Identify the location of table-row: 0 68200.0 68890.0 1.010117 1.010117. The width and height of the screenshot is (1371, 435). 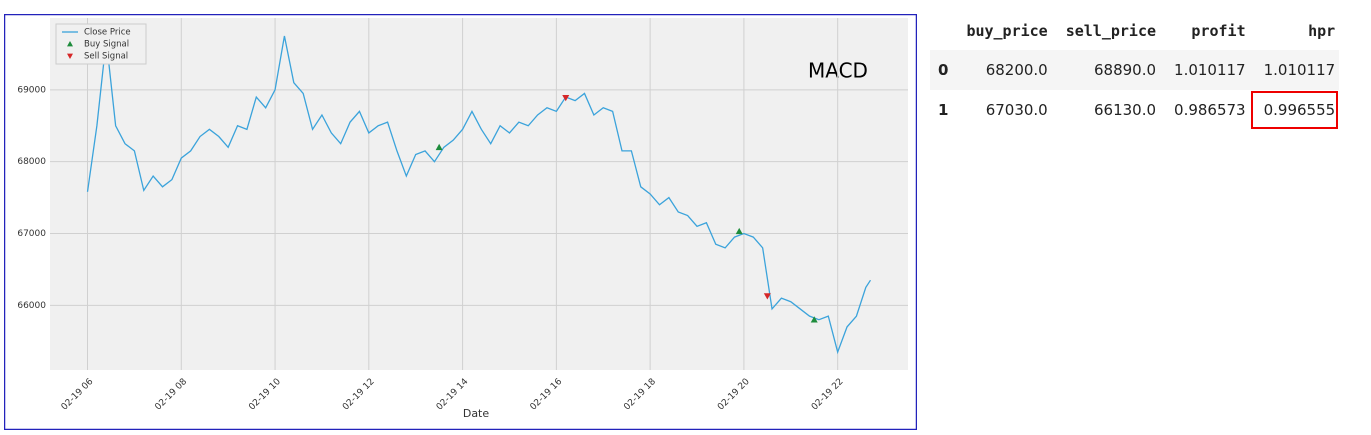
(1135, 70).